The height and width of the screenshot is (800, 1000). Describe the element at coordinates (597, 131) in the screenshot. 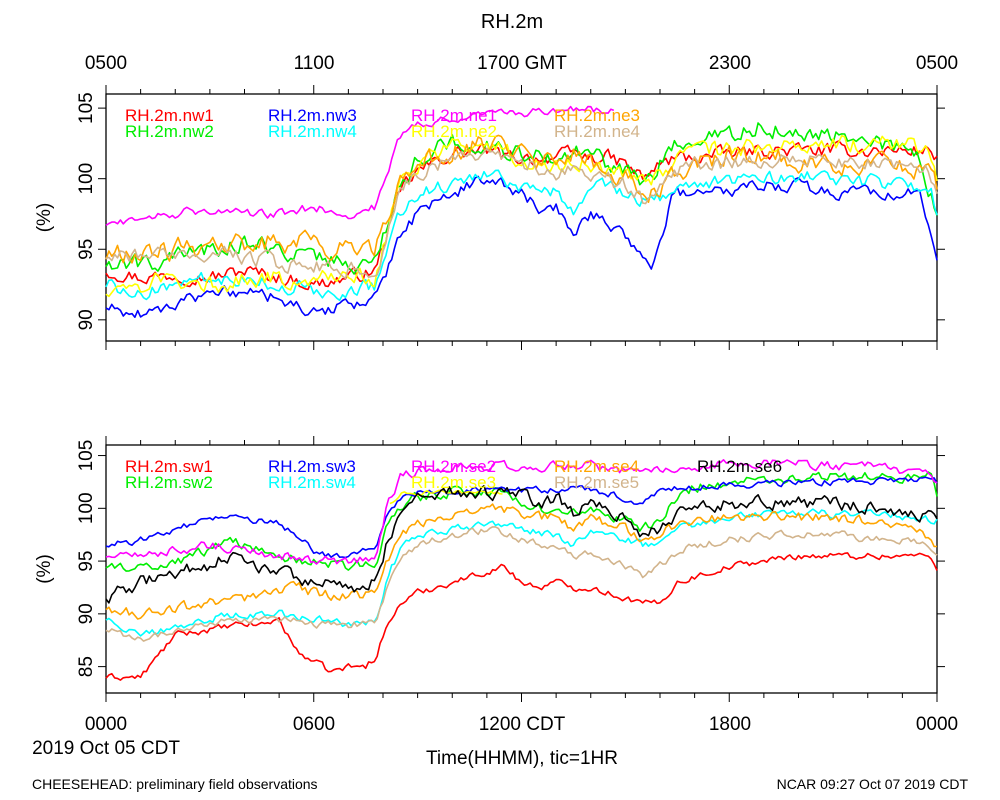

I see `legend-entry: RH.2m.ne4` at that location.